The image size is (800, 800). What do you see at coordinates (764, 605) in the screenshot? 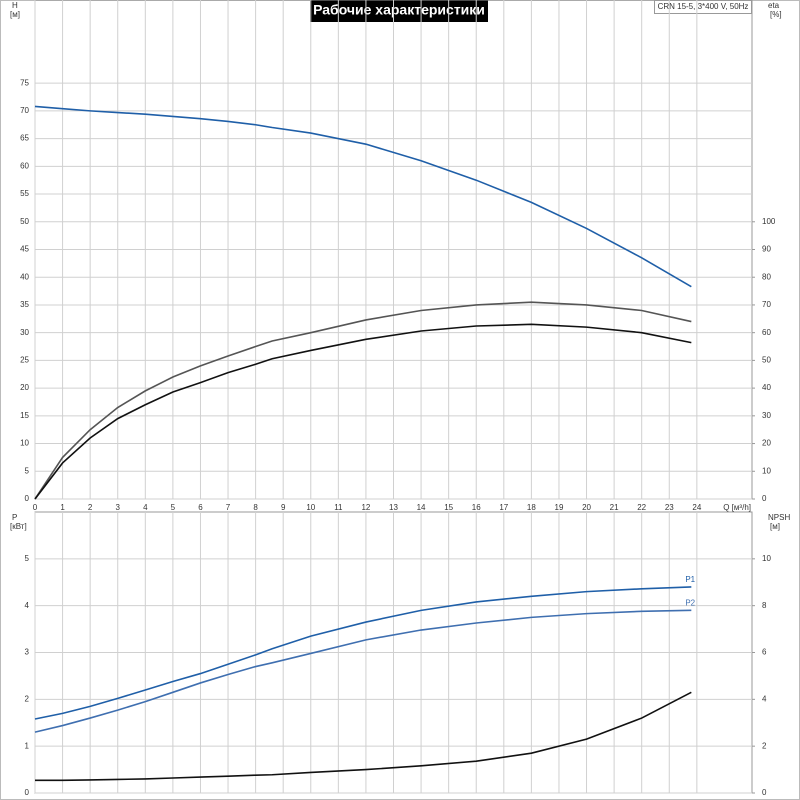
I see `y2-tick-label: 8` at bounding box center [764, 605].